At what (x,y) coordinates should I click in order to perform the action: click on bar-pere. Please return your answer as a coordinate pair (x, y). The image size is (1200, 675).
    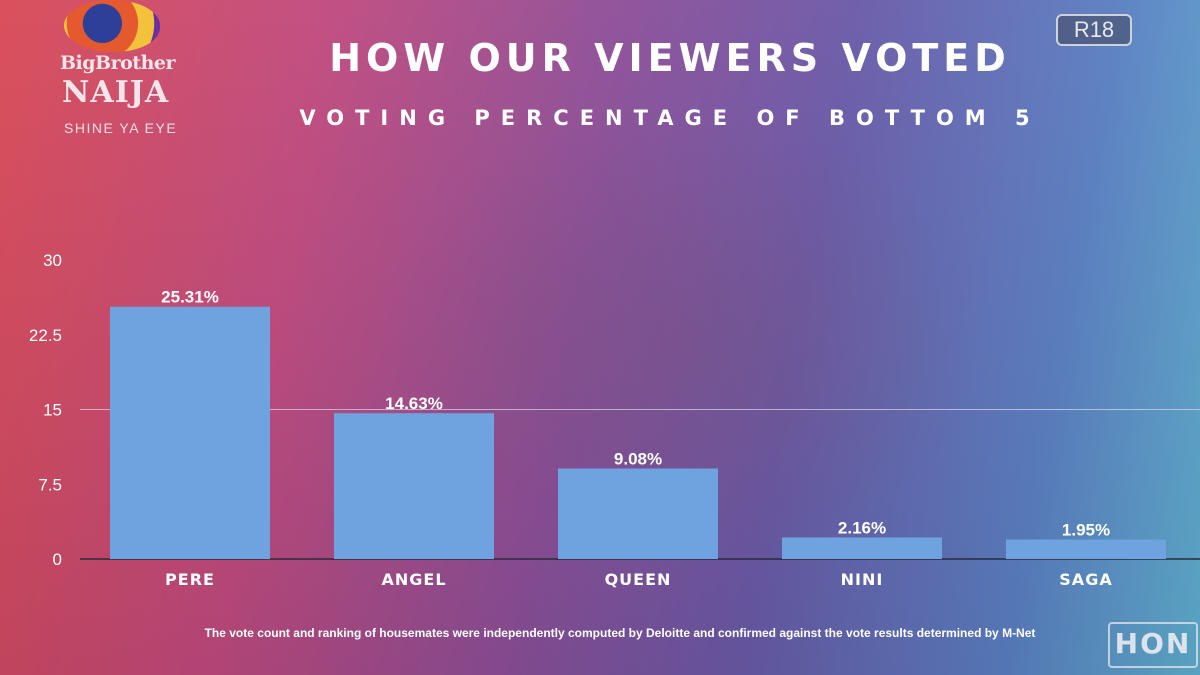
    Looking at the image, I should click on (190, 432).